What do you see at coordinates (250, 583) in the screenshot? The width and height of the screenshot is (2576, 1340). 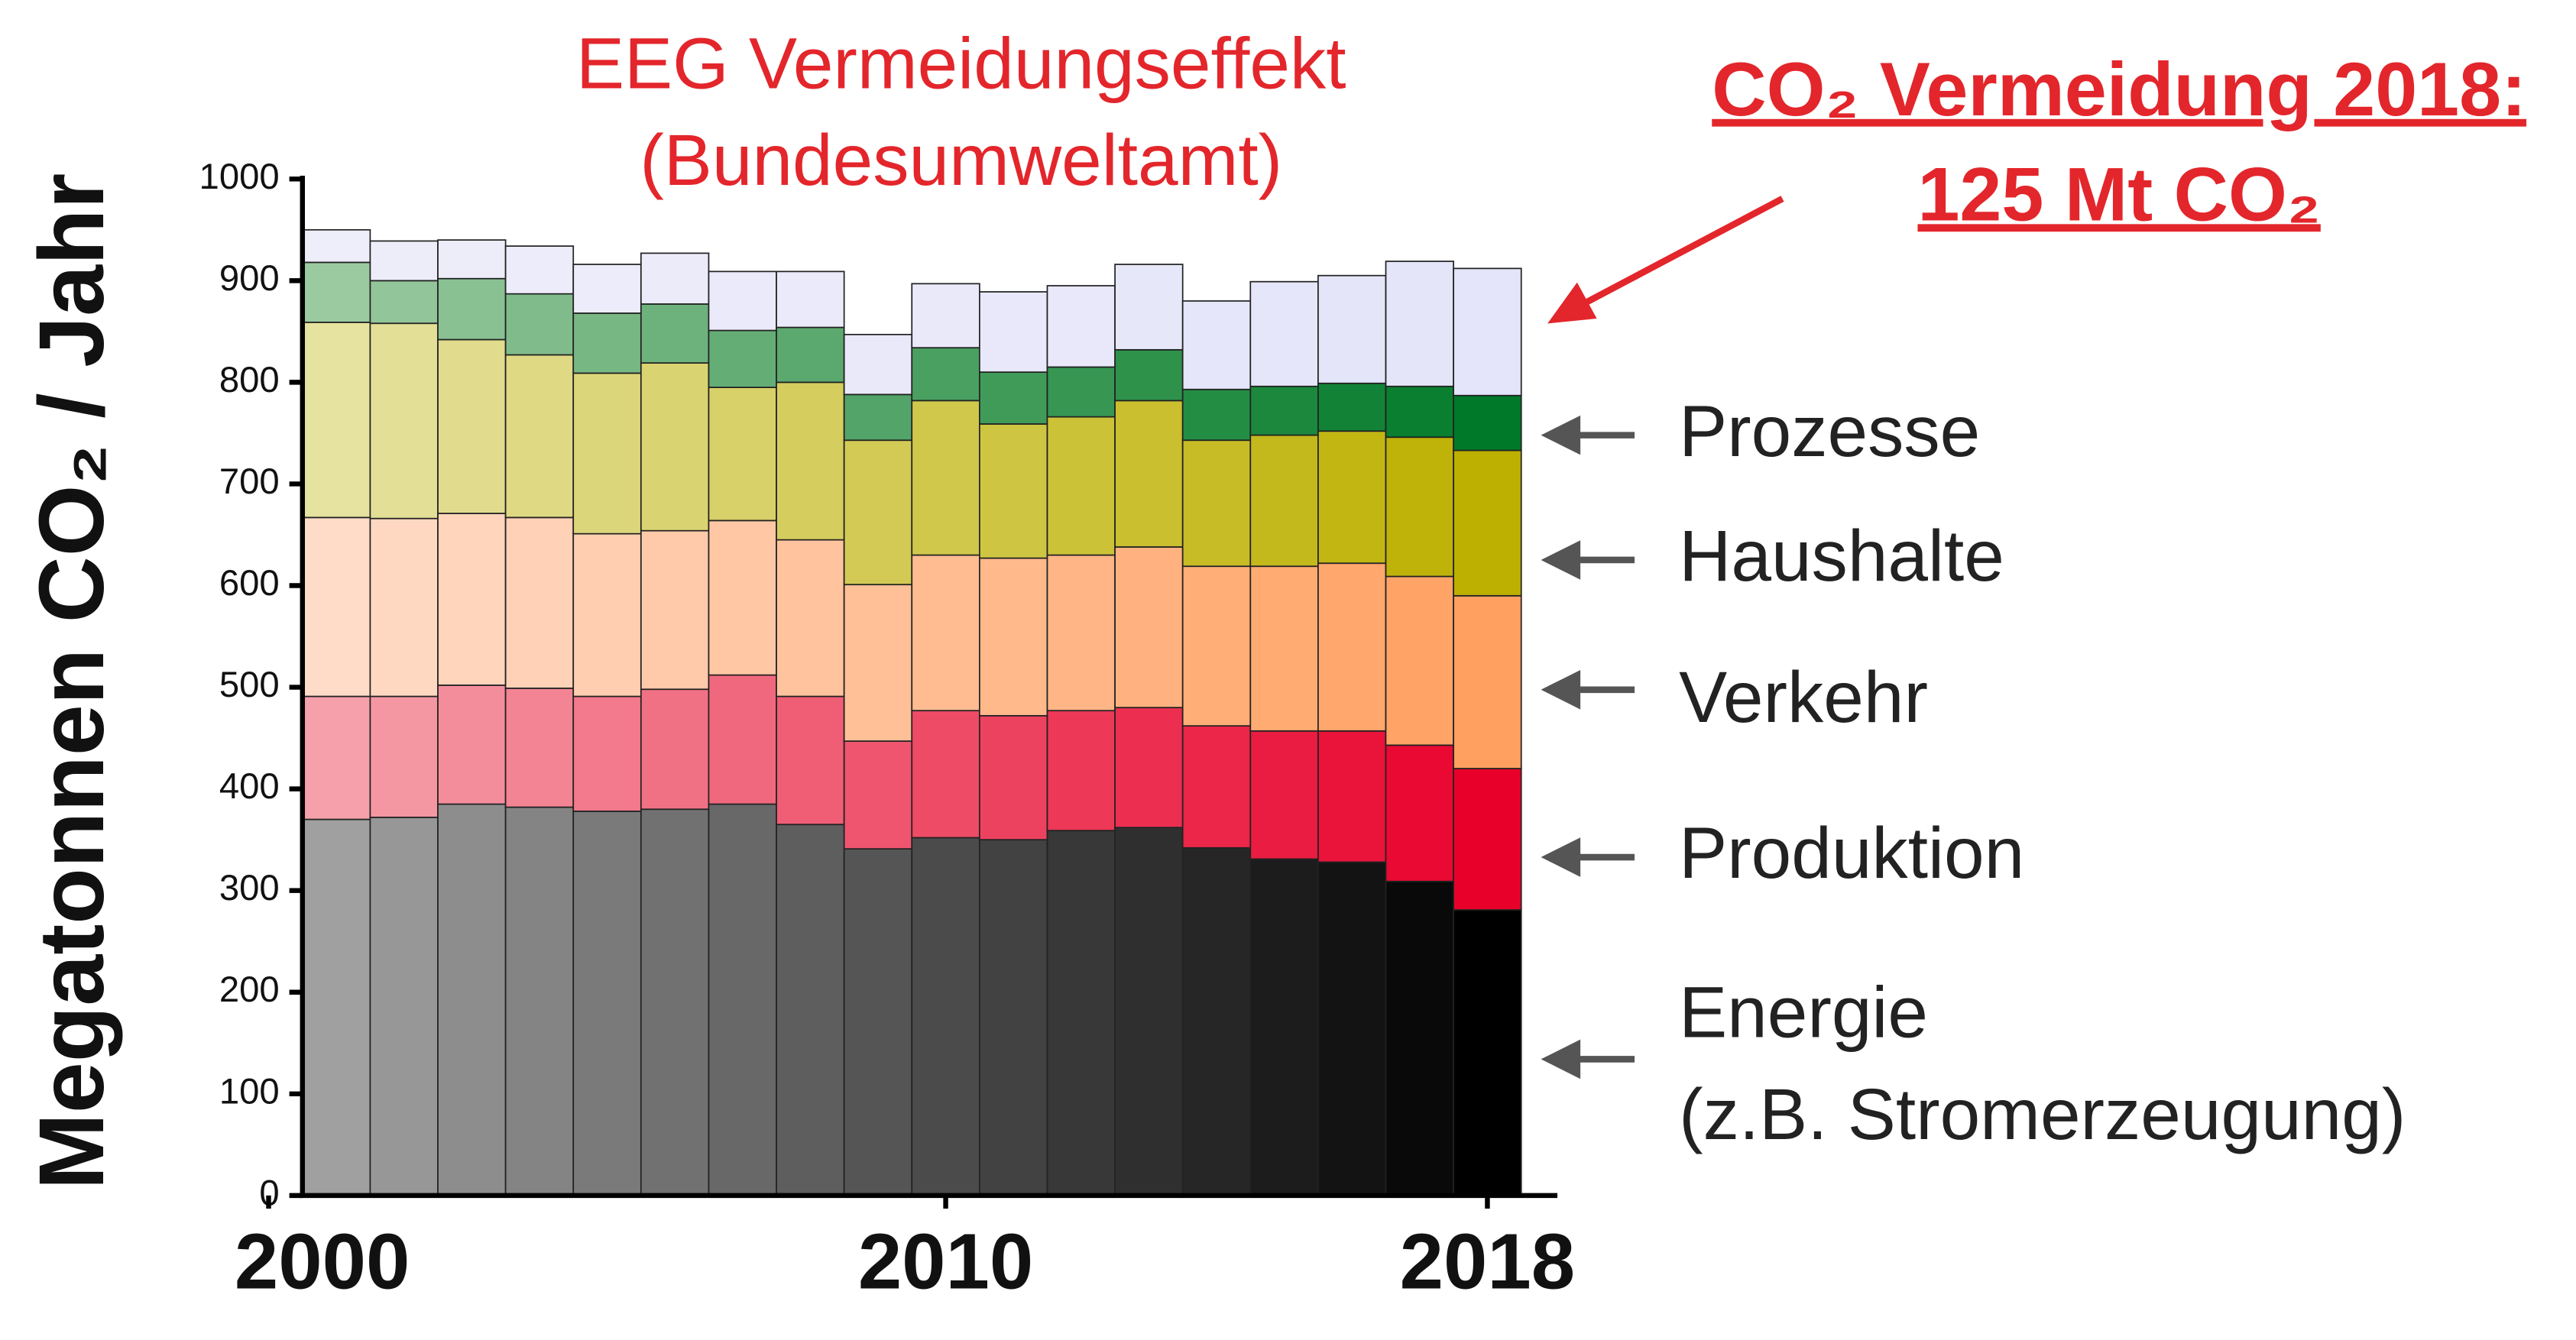 I see `y-tick-label: 600` at bounding box center [250, 583].